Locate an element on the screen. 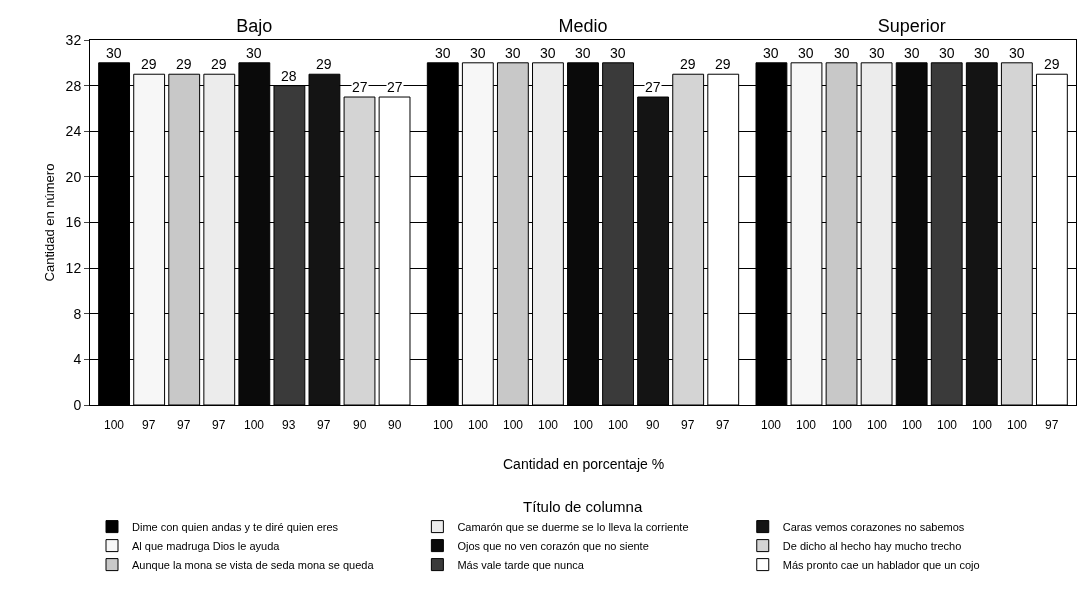  x-tick-label: Bajo is located at coordinates (254, 25).